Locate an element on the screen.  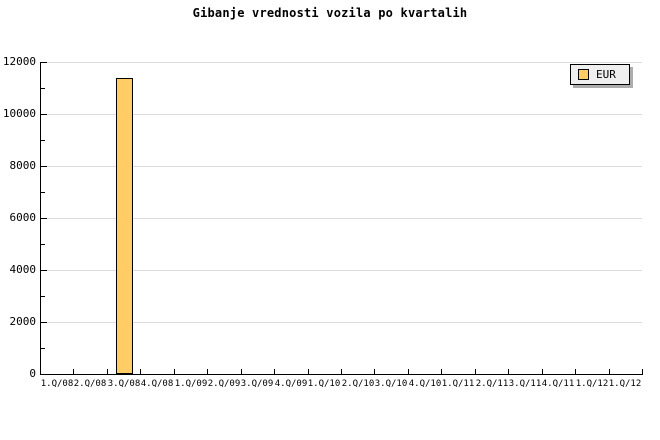
x-axis-label: 4.Q/09 is located at coordinates (291, 384).